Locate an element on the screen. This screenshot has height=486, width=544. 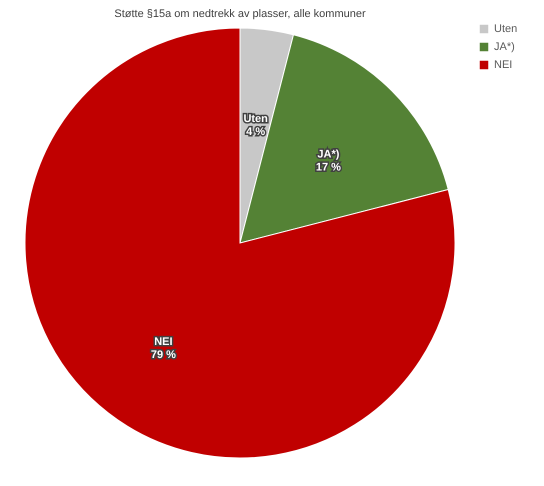
legend-label: NEI is located at coordinates (503, 65).